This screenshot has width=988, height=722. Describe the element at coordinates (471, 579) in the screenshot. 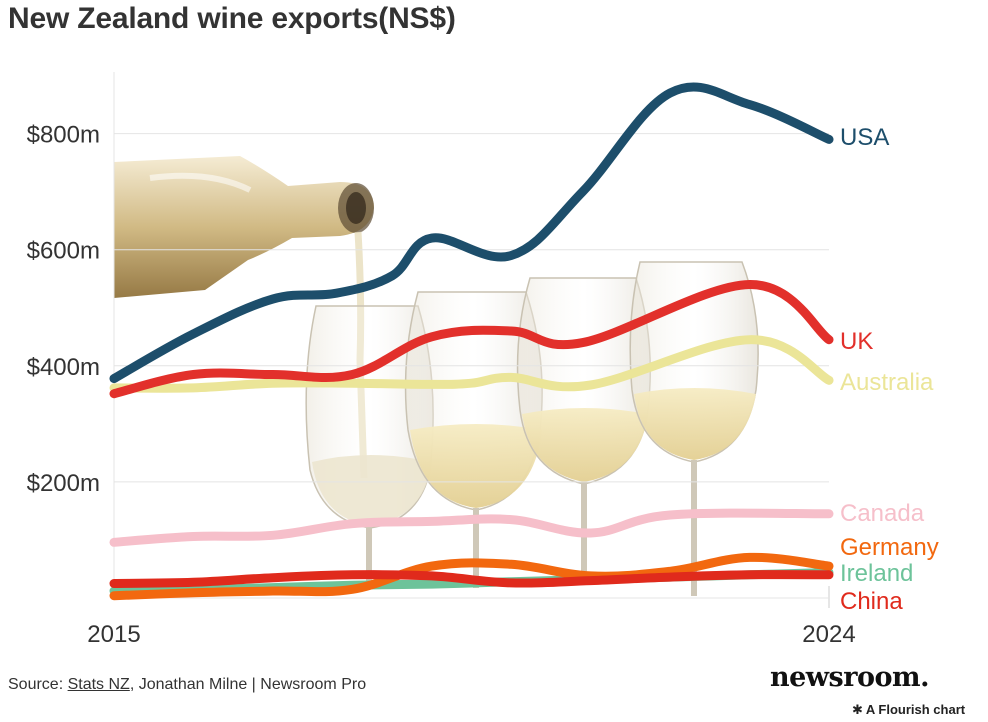

I see `series-line-china` at that location.